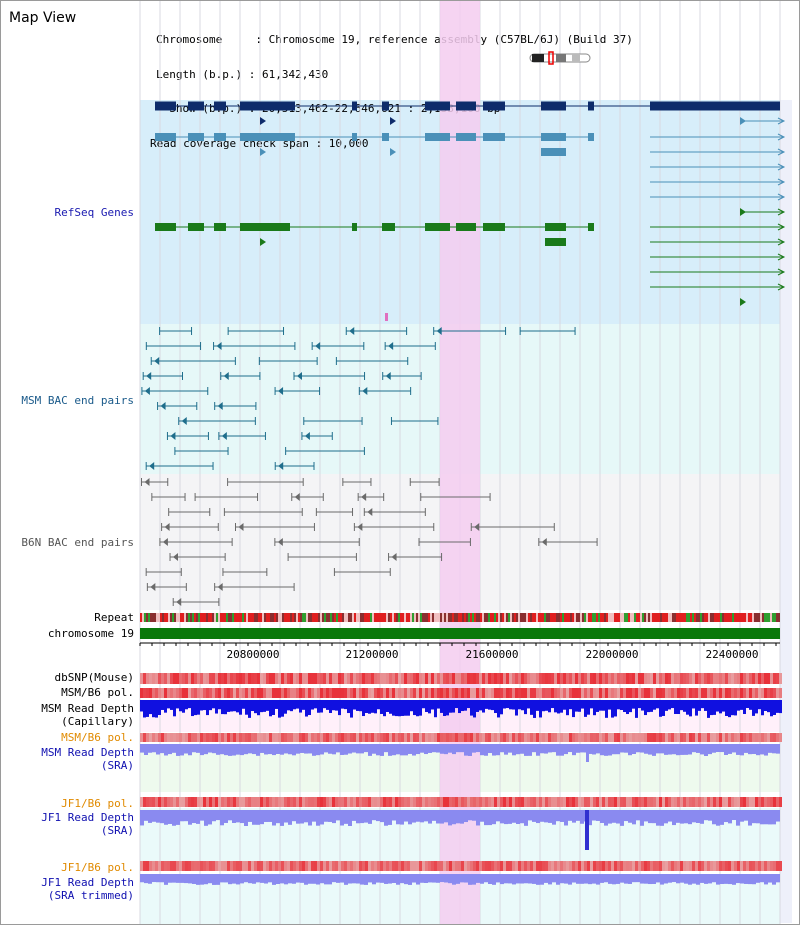  What do you see at coordinates (97, 803) in the screenshot?
I see `label-jf1-b6-pol: JF1/B6 pol.` at bounding box center [97, 803].